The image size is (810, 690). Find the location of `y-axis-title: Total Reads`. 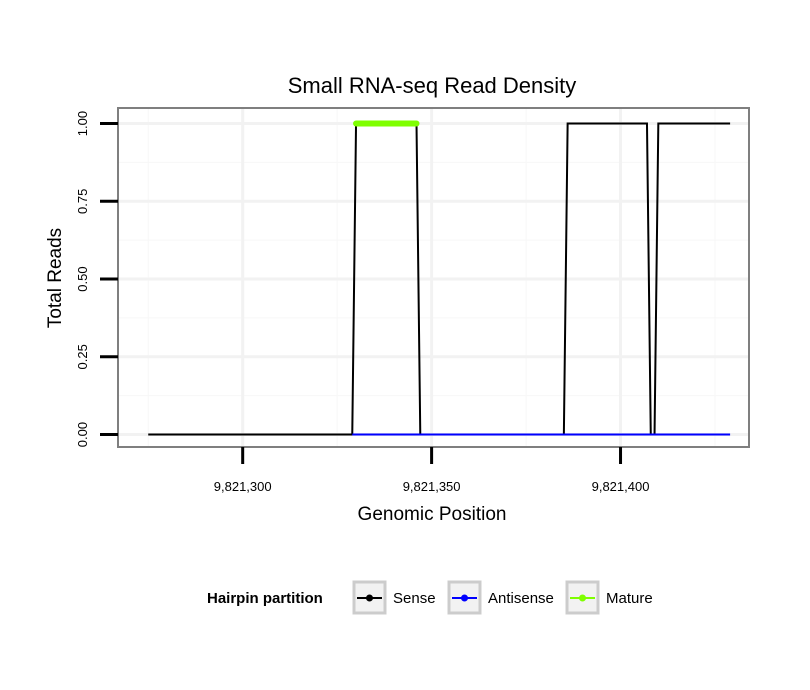

y-axis-title: Total Reads is located at coordinates (55, 278).